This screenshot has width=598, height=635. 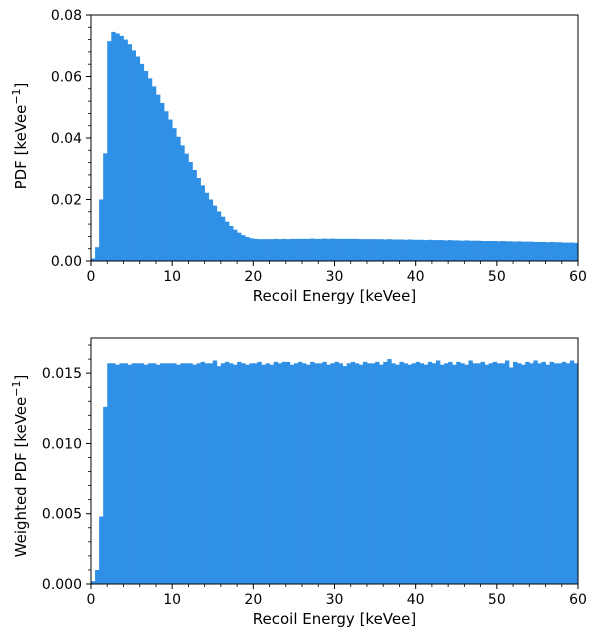 I want to click on x-axis-label: Recoil Energy [keVee], so click(x=334, y=619).